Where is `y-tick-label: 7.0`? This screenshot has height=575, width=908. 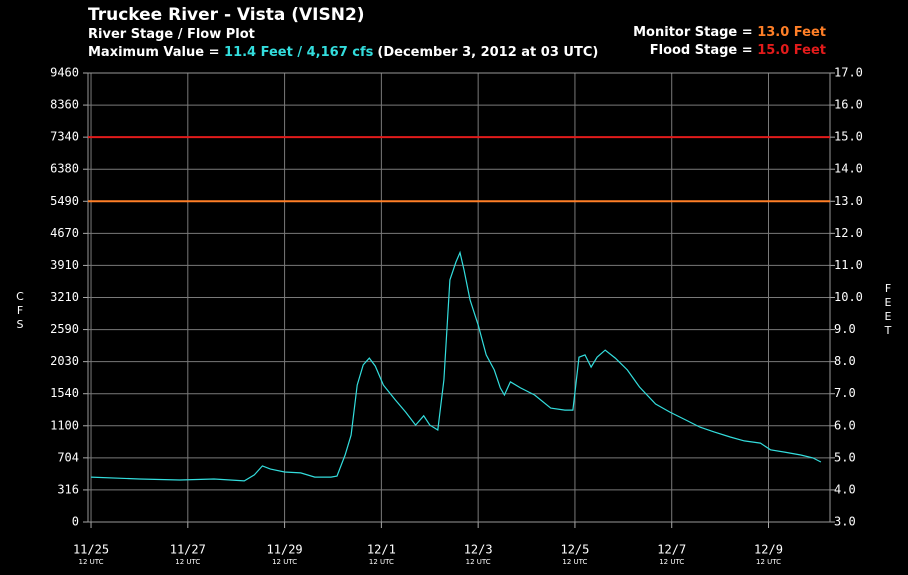
y-tick-label: 7.0 is located at coordinates (845, 393).